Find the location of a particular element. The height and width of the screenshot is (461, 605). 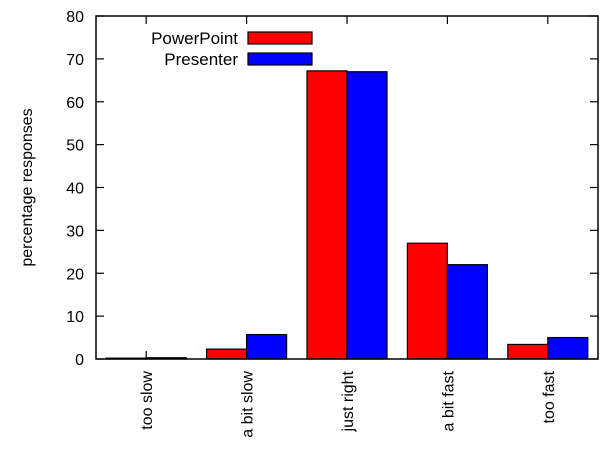

x-tick-label: too fast is located at coordinates (549, 396).